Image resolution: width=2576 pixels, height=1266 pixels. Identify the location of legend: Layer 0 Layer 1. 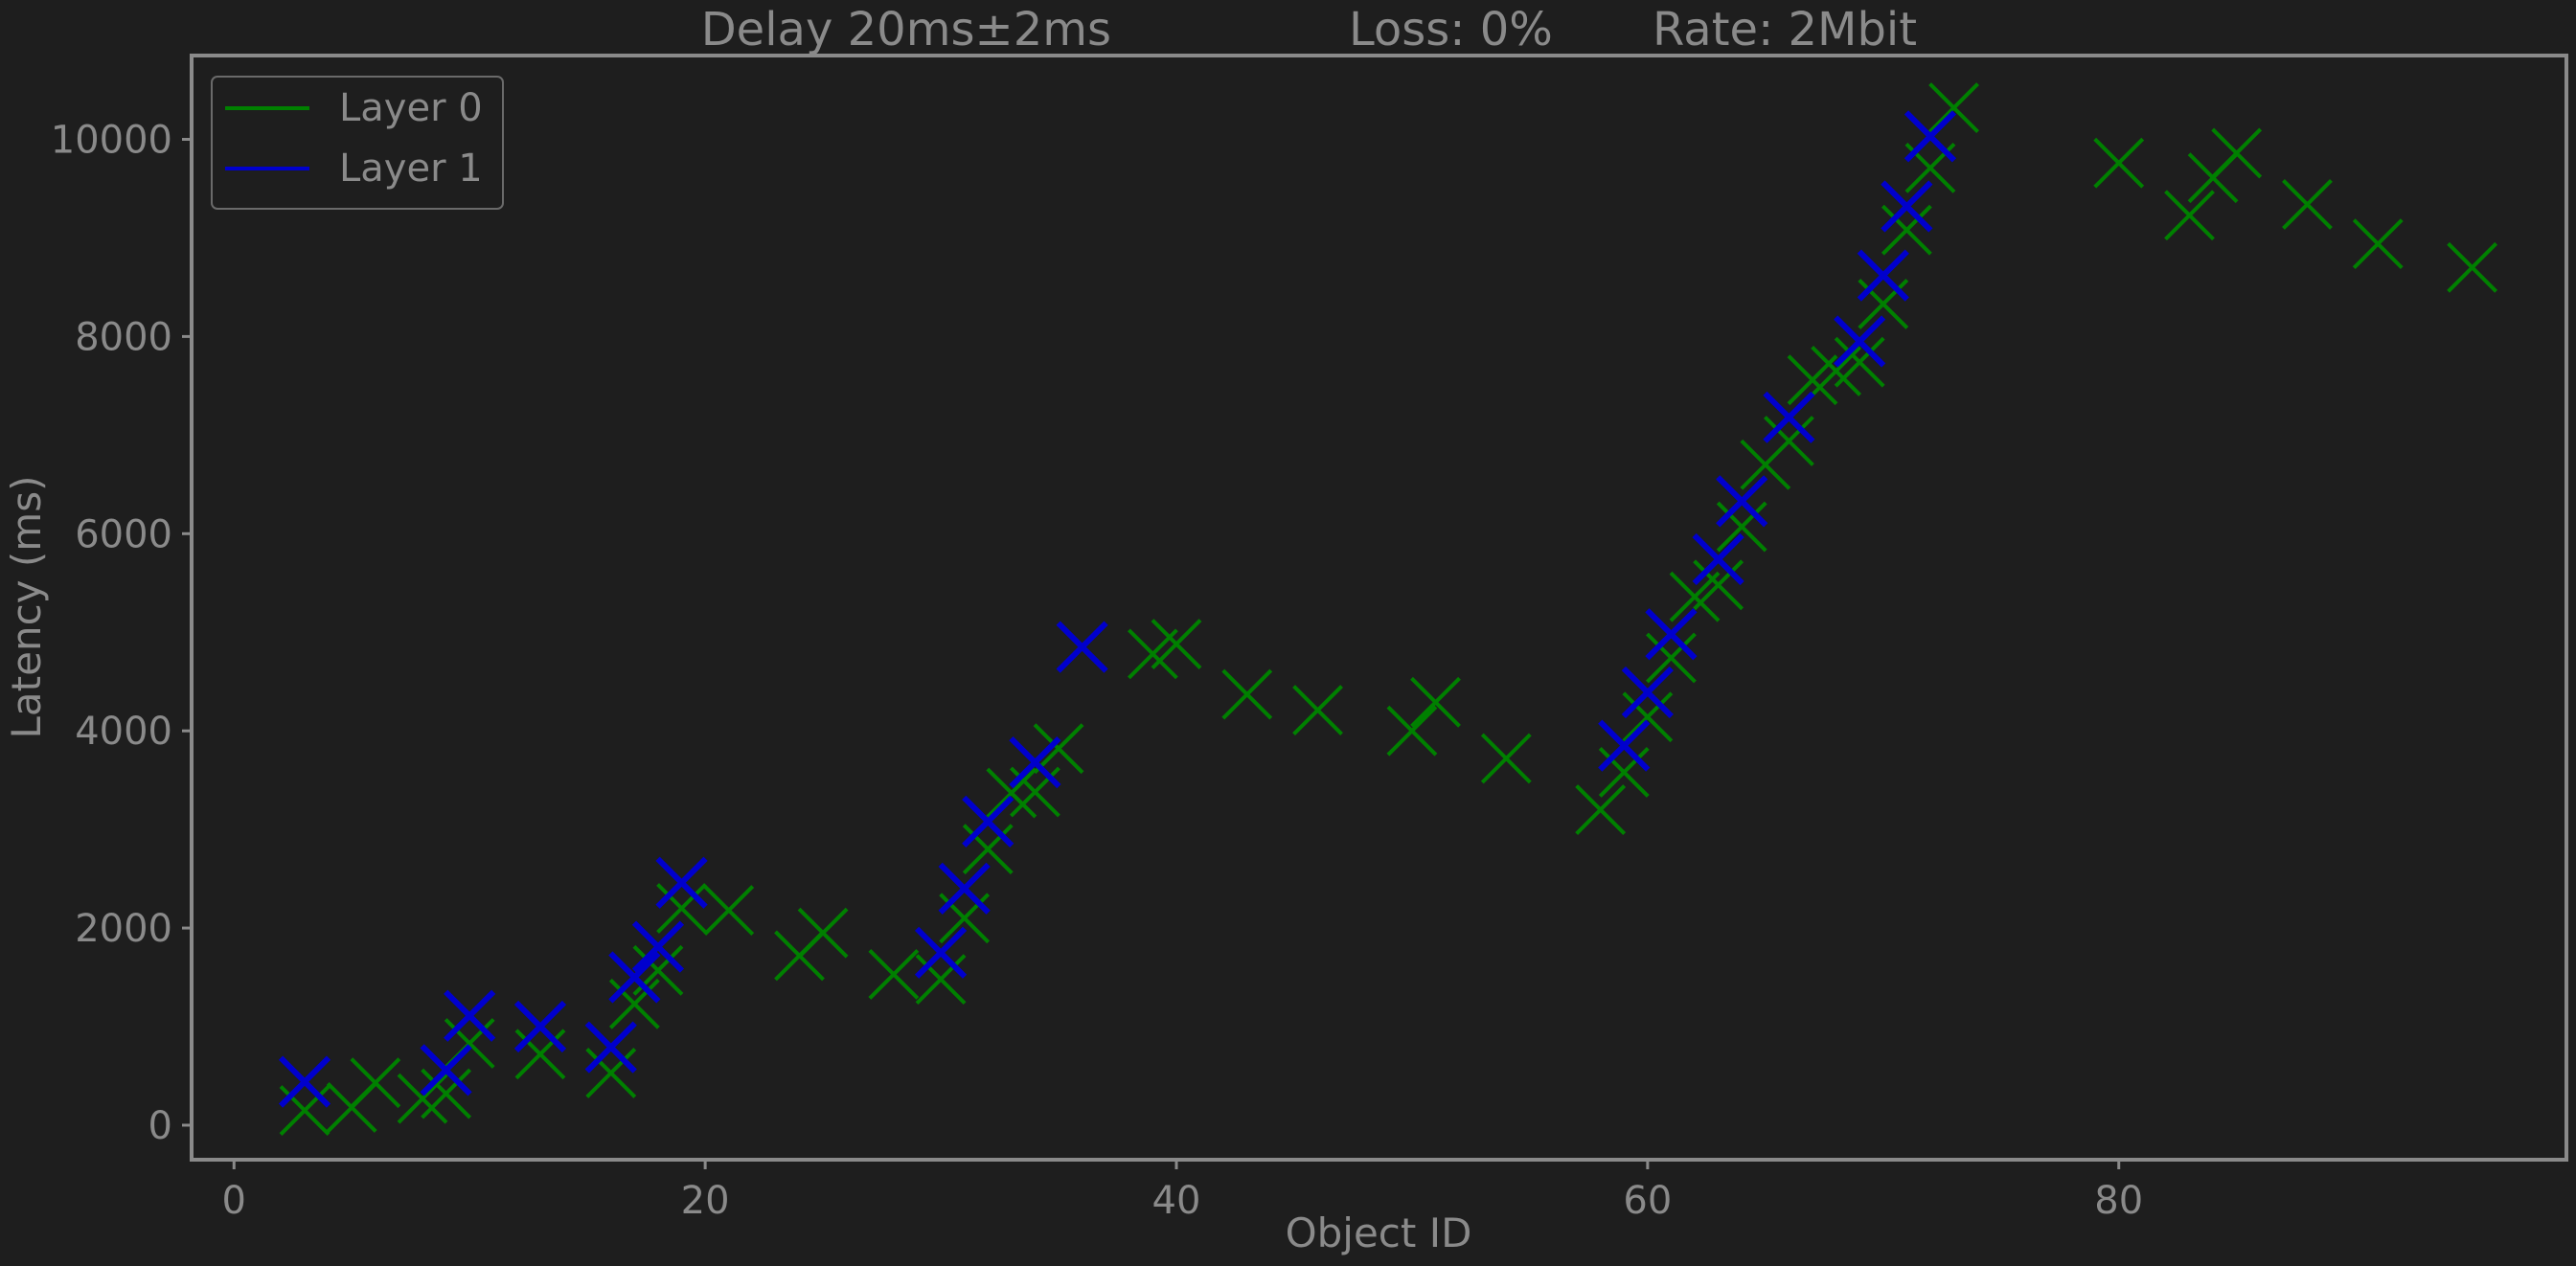
(358, 143).